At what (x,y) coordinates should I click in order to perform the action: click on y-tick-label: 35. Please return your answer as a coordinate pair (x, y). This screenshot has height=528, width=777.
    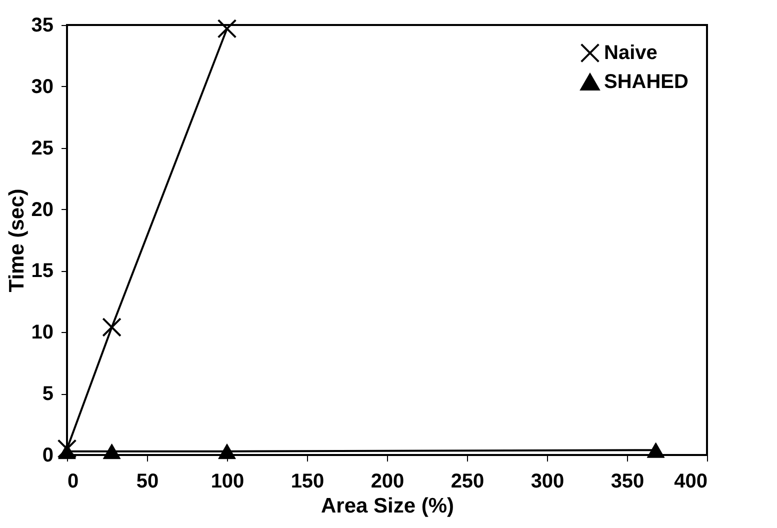
    Looking at the image, I should click on (42, 25).